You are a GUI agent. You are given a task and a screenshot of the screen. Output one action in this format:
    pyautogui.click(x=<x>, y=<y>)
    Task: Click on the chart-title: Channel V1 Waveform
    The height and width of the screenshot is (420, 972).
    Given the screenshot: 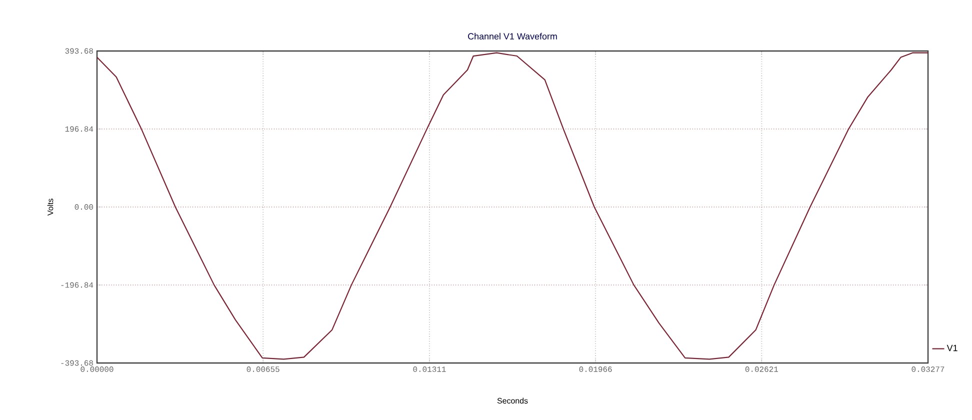 What is the action you would take?
    pyautogui.click(x=512, y=36)
    